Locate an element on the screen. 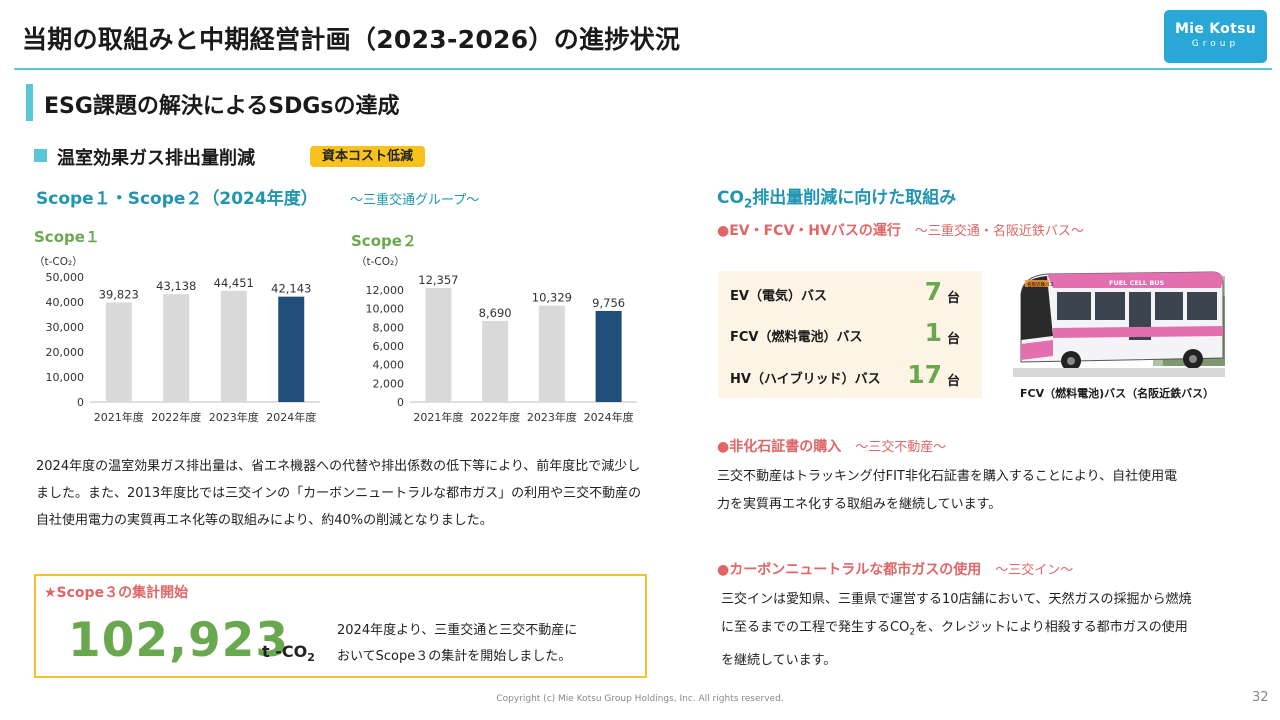 The height and width of the screenshot is (720, 1280). gas-text-line1: 三交インは愛知県、三重県で運営する10店舗において、天然ガスの採掘から燃焼 is located at coordinates (956, 599).